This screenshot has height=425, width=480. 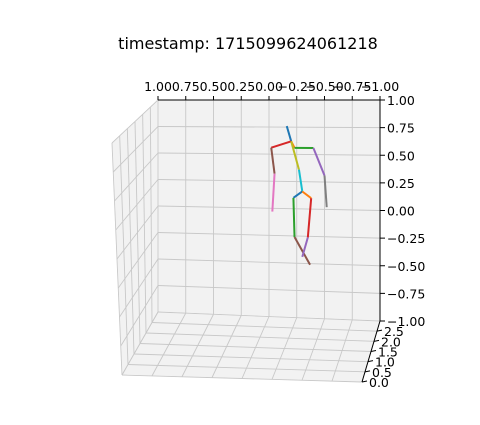 What do you see at coordinates (297, 86) in the screenshot?
I see `x-tick-label: −0.25` at bounding box center [297, 86].